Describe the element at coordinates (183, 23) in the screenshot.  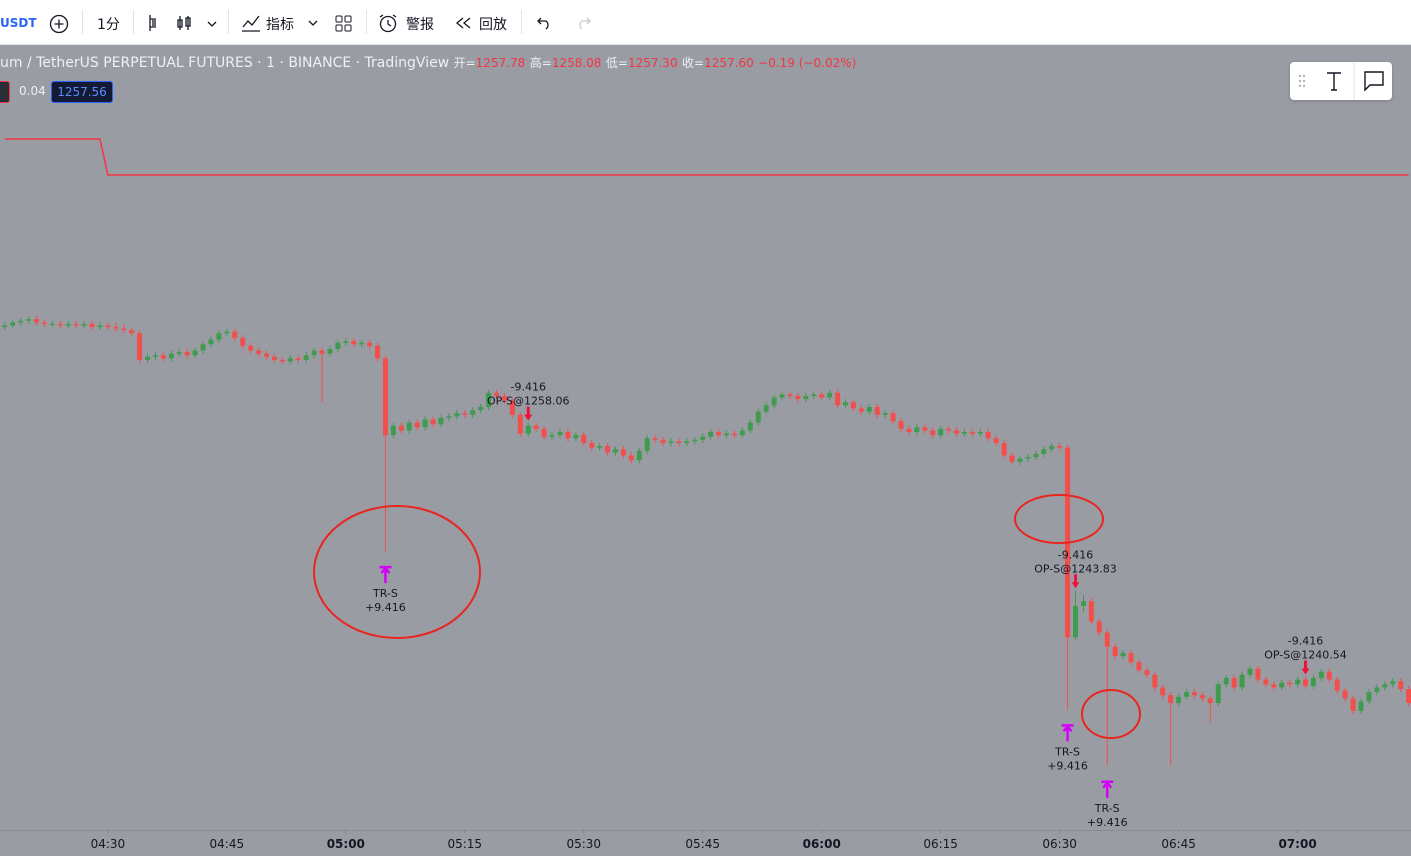
I see `chart-type-icons` at that location.